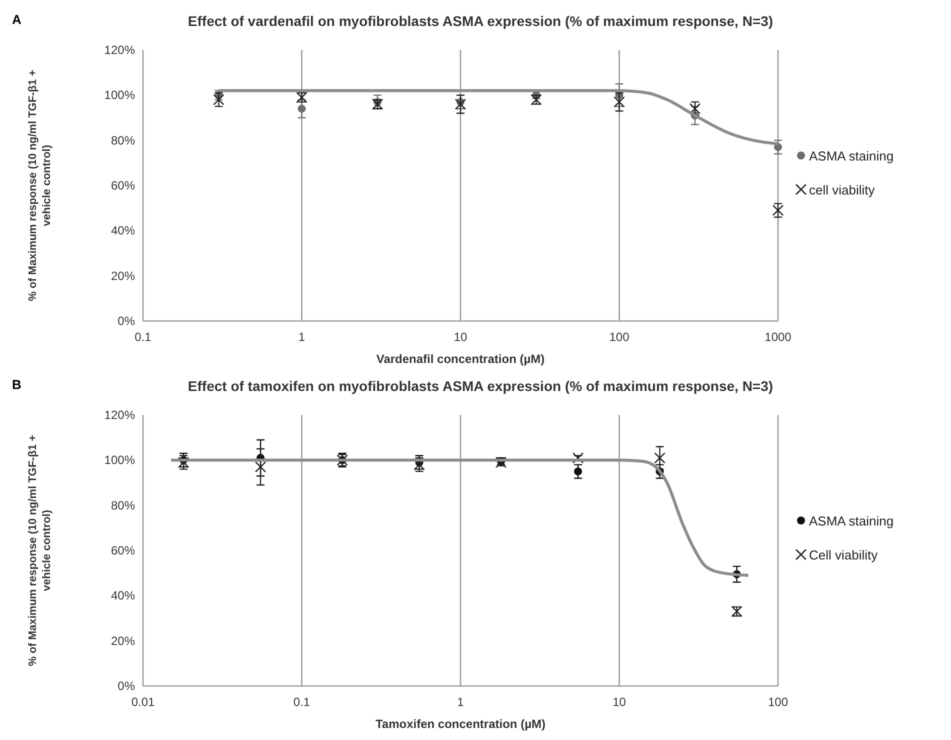 Image resolution: width=951 pixels, height=740 pixels. I want to click on x-axis-title: Tamoxifen concentration (µM), so click(460, 724).